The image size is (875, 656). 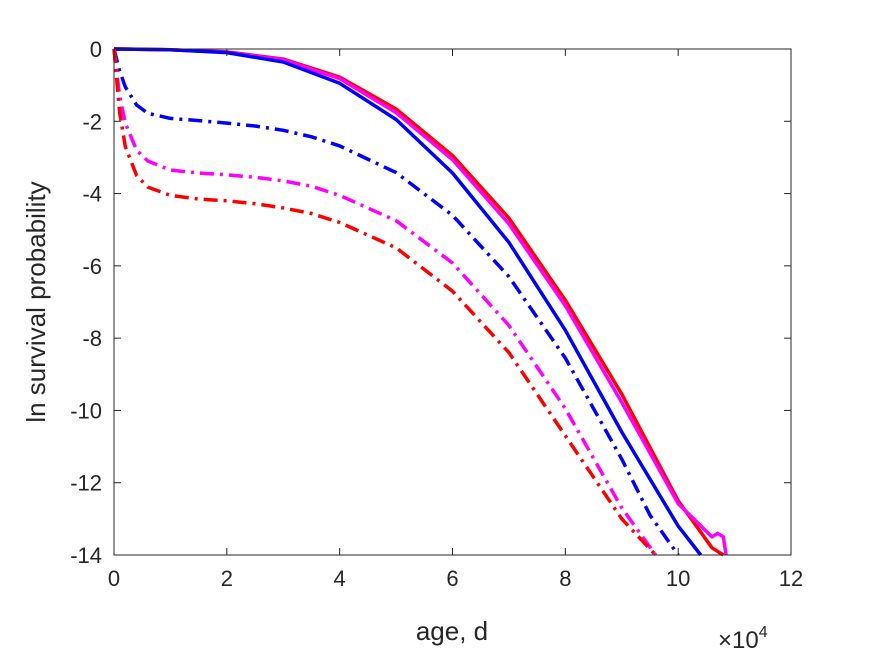 What do you see at coordinates (452, 578) in the screenshot?
I see `x-tick-label: 6` at bounding box center [452, 578].